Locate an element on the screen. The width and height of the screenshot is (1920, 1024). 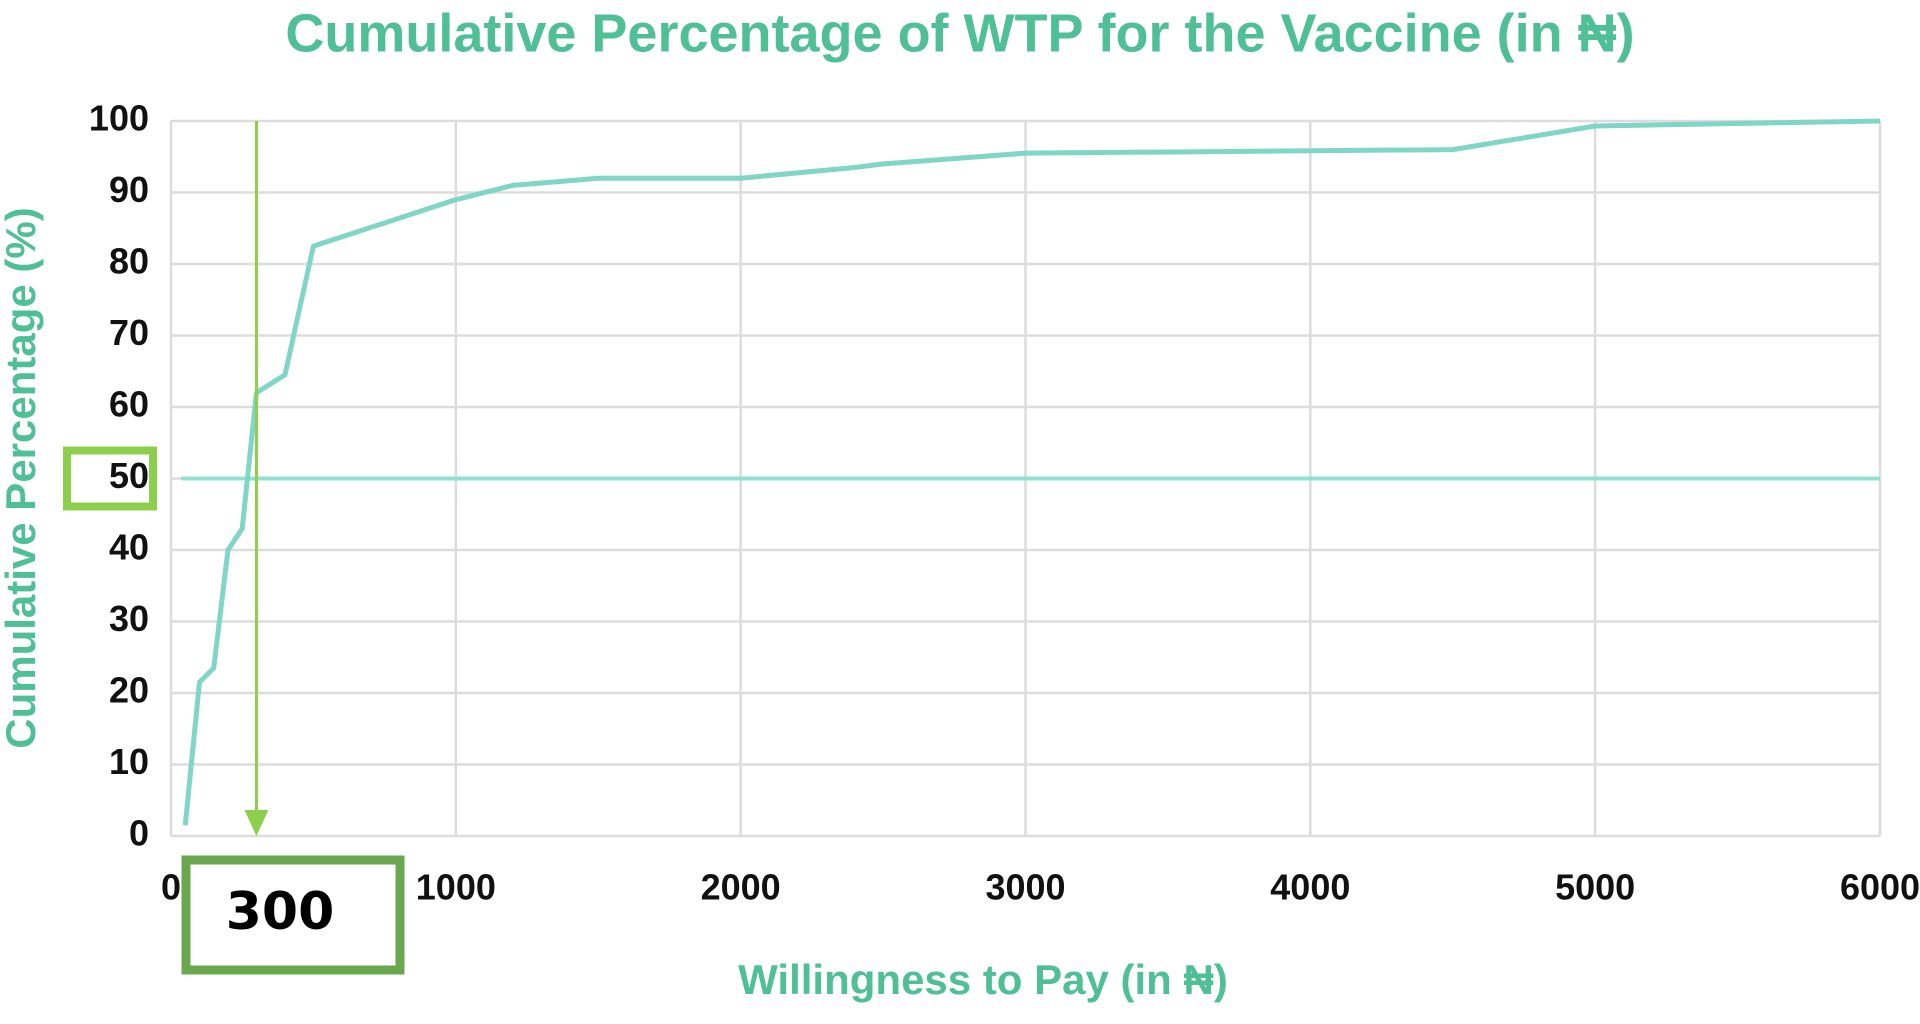
y-tick-label: 20 is located at coordinates (129, 690).